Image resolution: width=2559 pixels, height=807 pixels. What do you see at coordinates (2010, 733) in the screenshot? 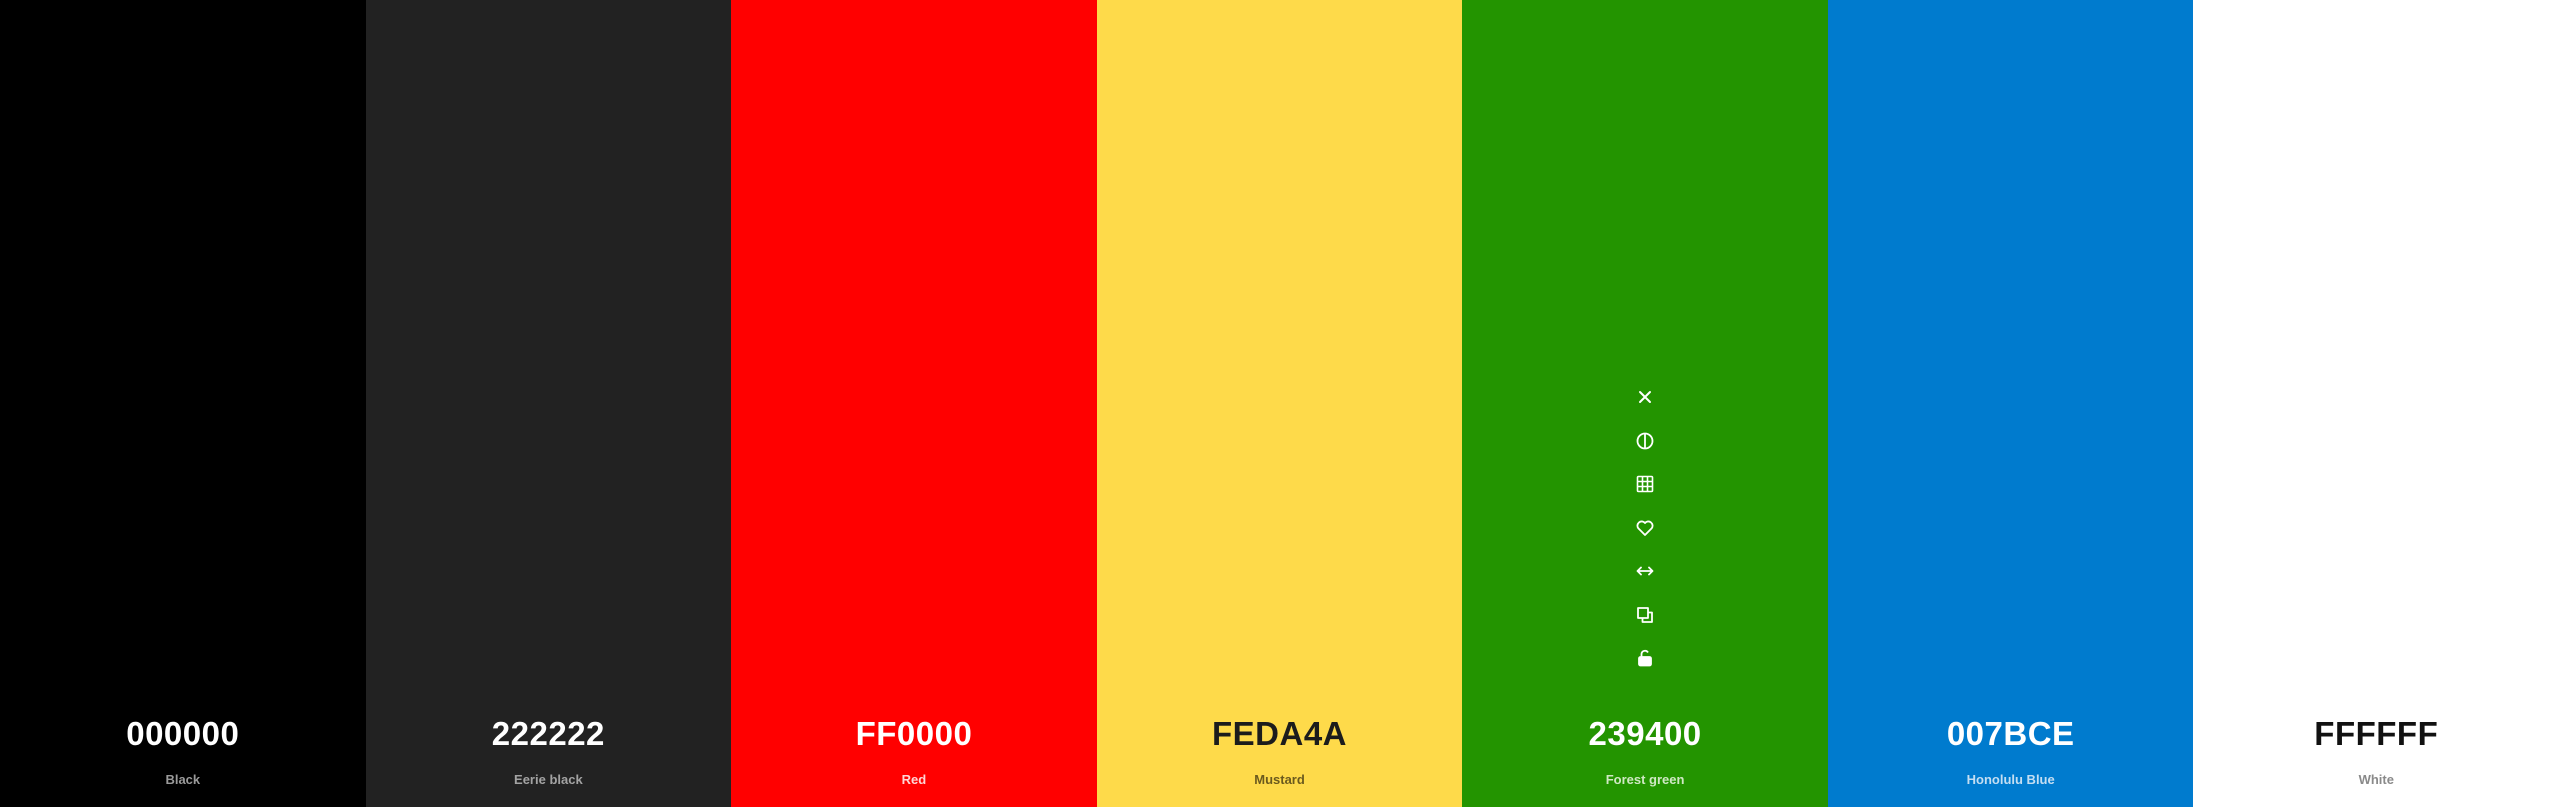
I see `hex-code: 007BCE` at bounding box center [2010, 733].